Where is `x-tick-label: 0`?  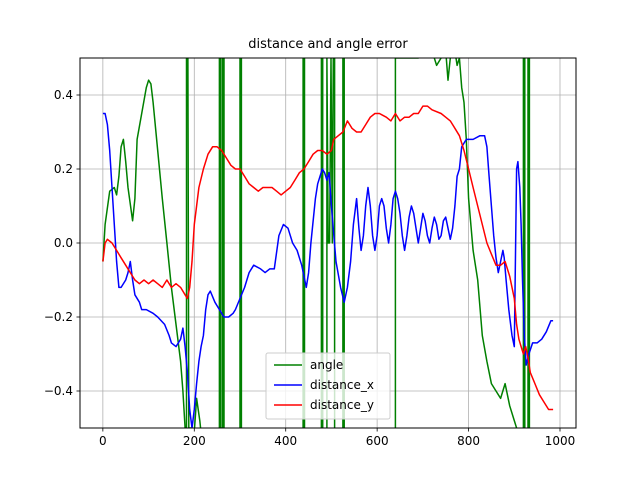 x-tick-label: 0 is located at coordinates (103, 441).